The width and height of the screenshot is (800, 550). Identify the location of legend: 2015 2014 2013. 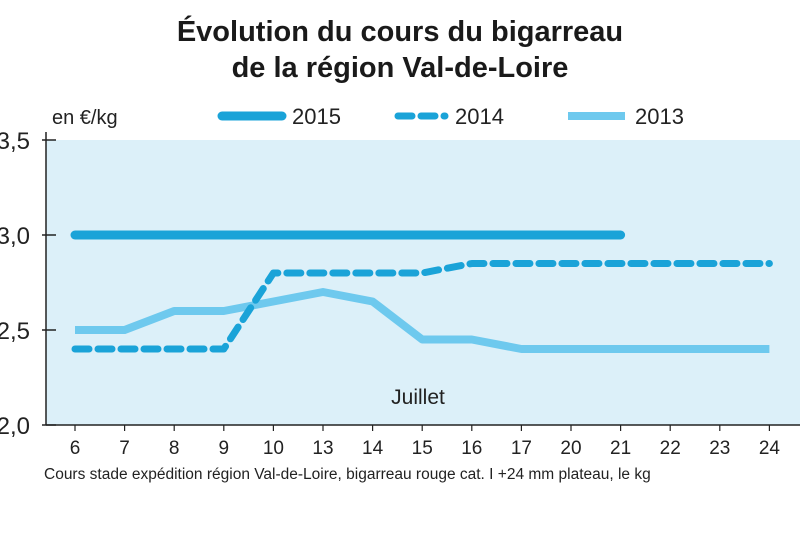
(450, 116).